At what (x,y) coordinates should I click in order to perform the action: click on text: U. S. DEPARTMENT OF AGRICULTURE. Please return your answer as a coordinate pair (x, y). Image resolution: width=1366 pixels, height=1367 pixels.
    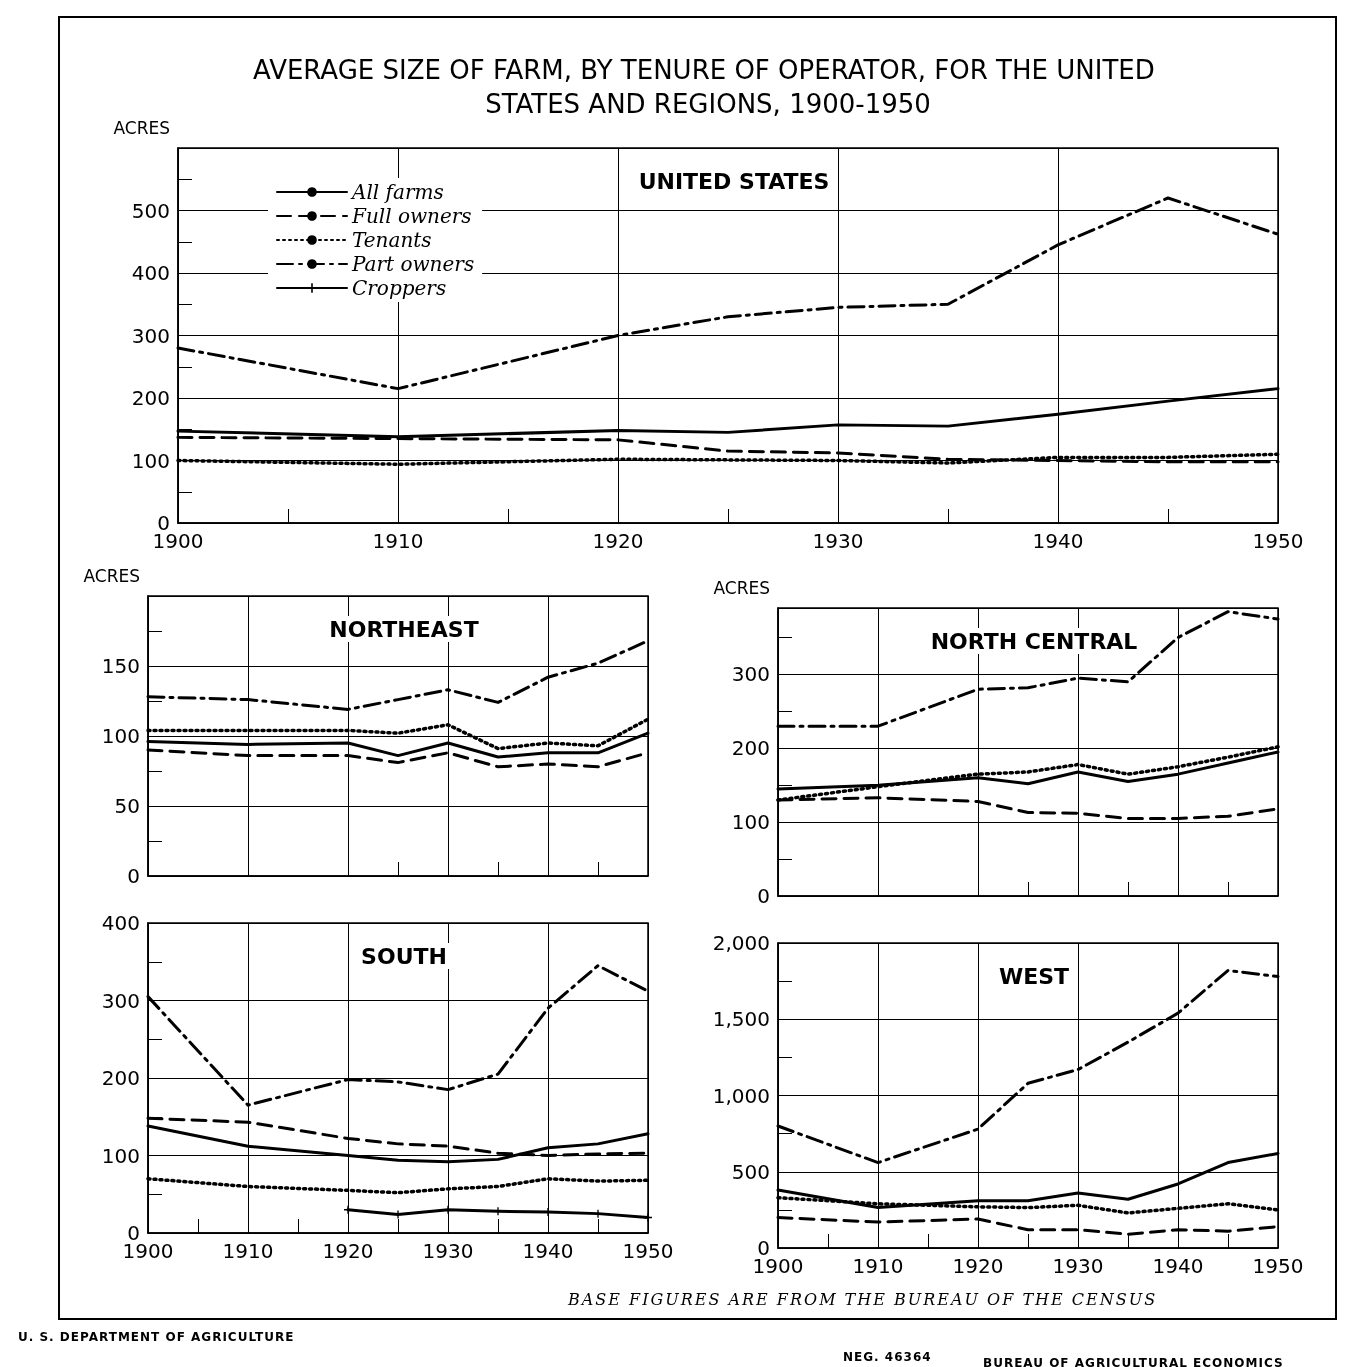
    Looking at the image, I should click on (156, 1337).